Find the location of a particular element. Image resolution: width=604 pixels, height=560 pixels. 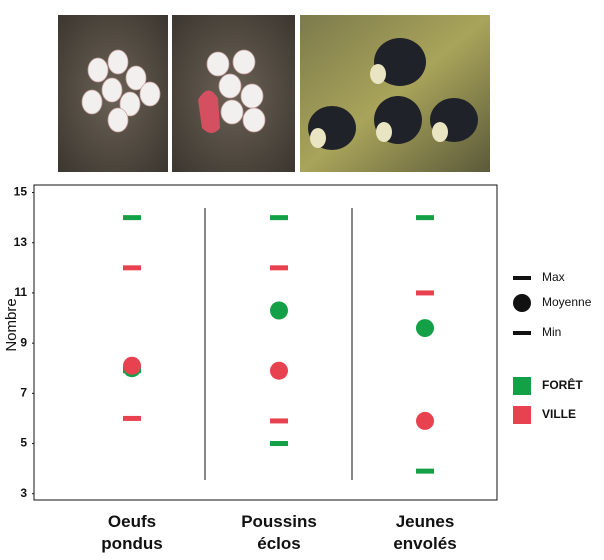

legend-label: VILLE is located at coordinates (559, 414).